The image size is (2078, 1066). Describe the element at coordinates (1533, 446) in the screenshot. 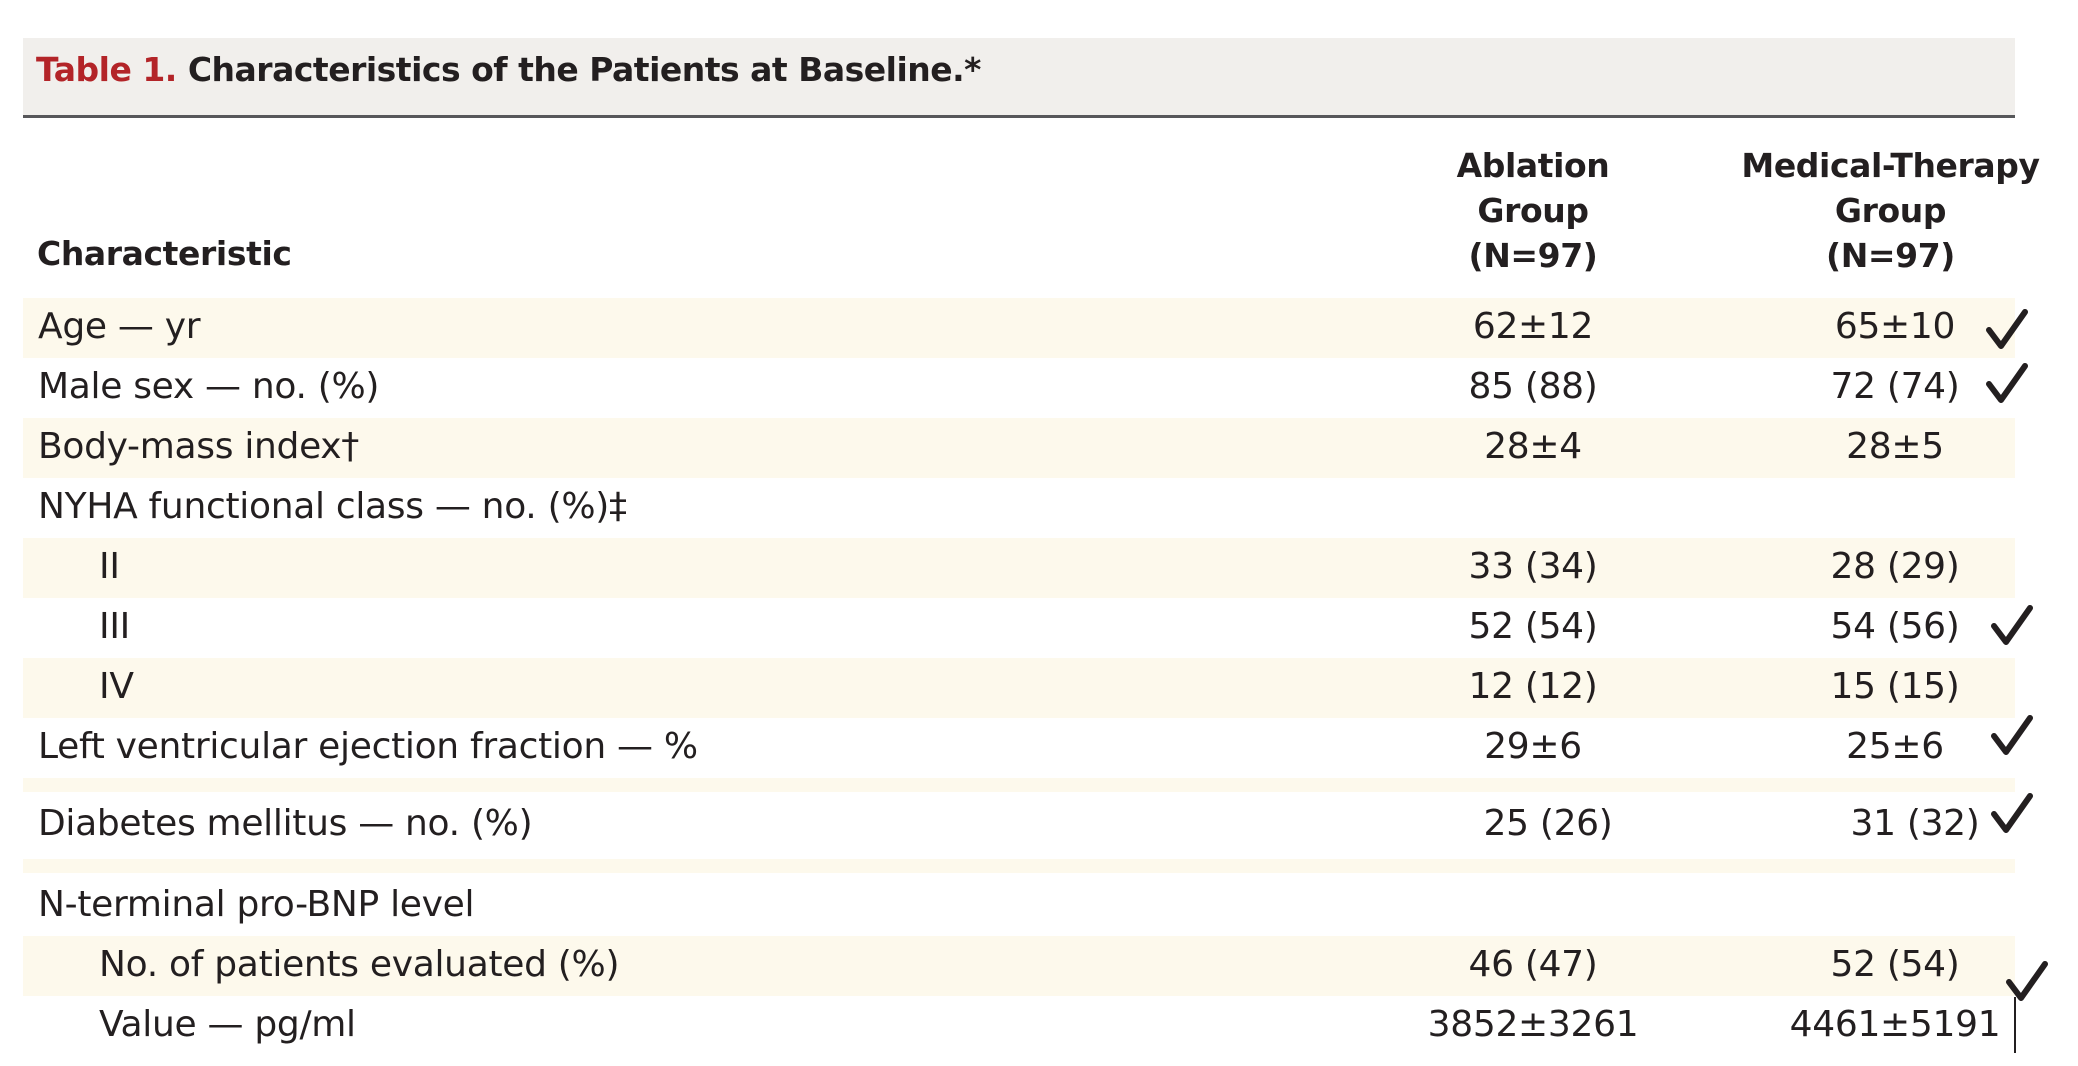

I see `ablation-value: 28±4` at that location.